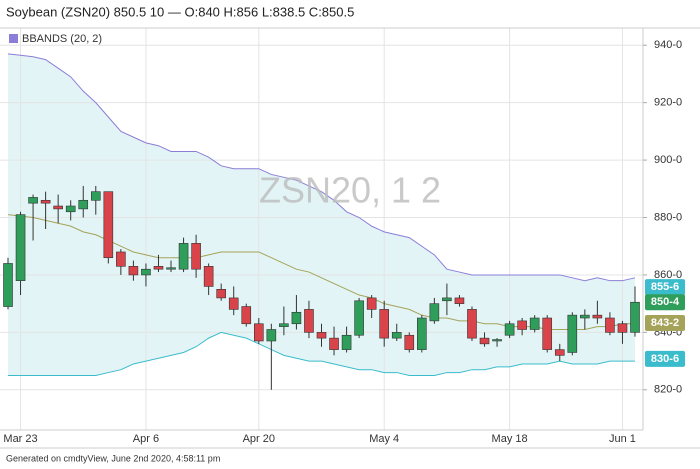  What do you see at coordinates (668, 390) in the screenshot?
I see `y-tick-label: 820-0` at bounding box center [668, 390].